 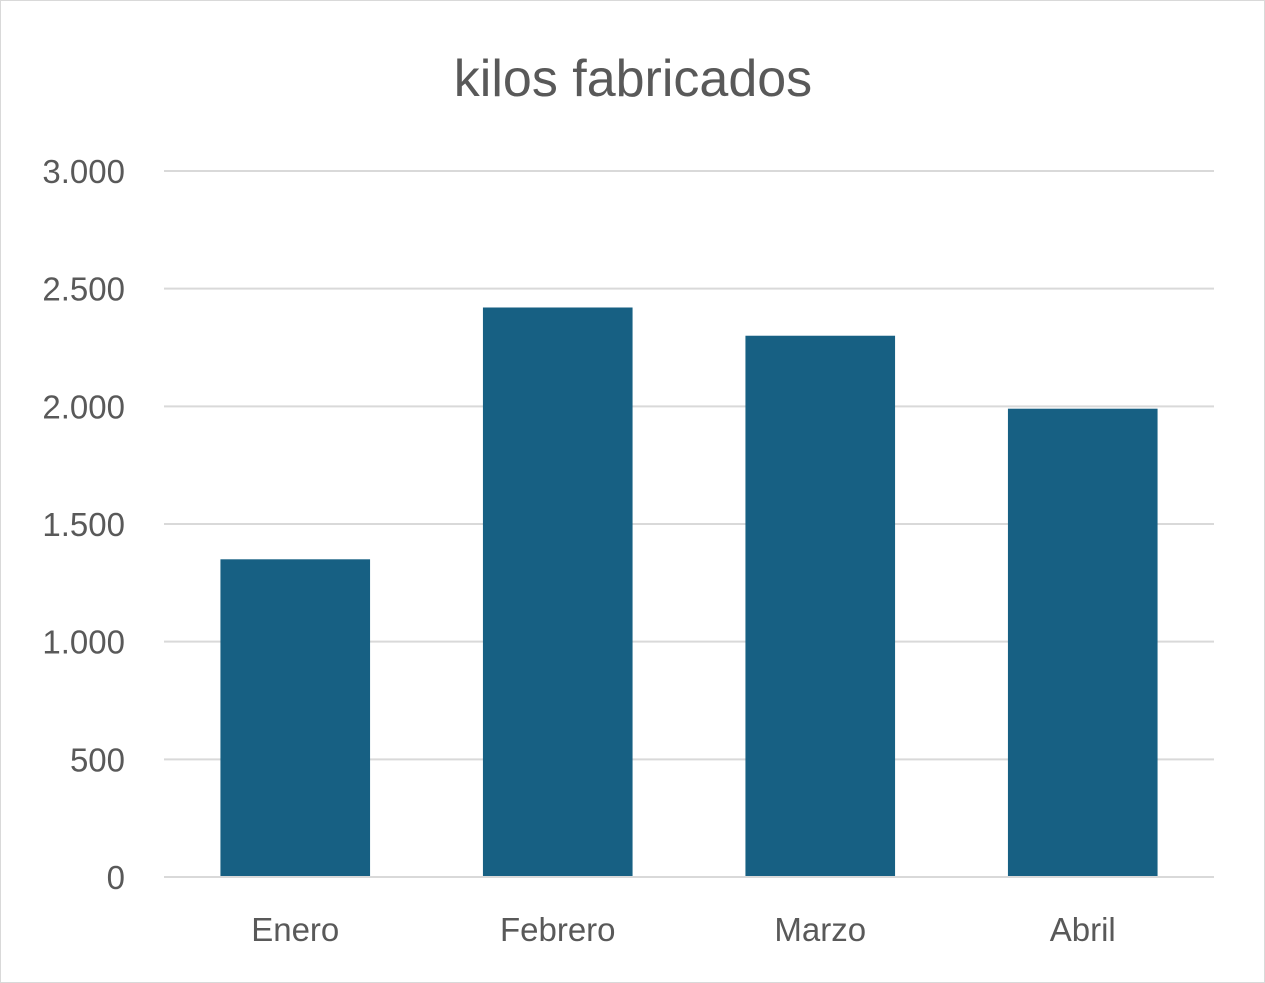 What do you see at coordinates (1083, 929) in the screenshot?
I see `x-category-label: Abril` at bounding box center [1083, 929].